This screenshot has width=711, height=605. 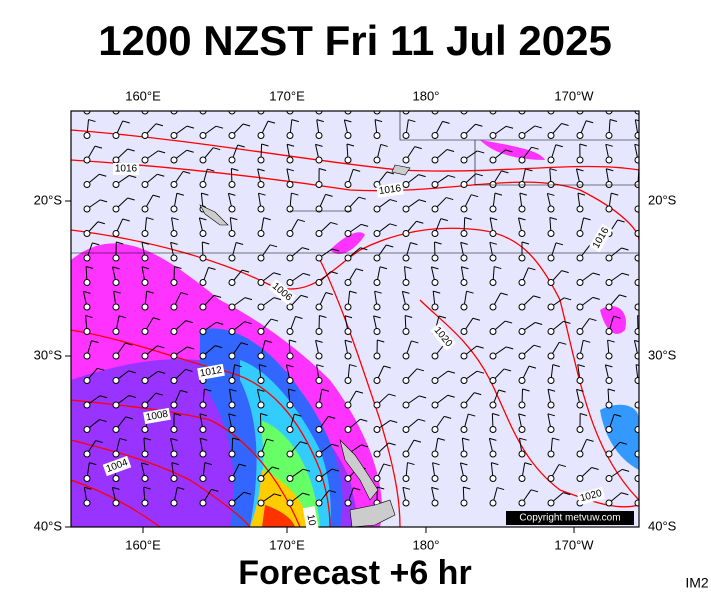 What do you see at coordinates (662, 199) in the screenshot?
I see `right-lat-label: 20°S` at bounding box center [662, 199].